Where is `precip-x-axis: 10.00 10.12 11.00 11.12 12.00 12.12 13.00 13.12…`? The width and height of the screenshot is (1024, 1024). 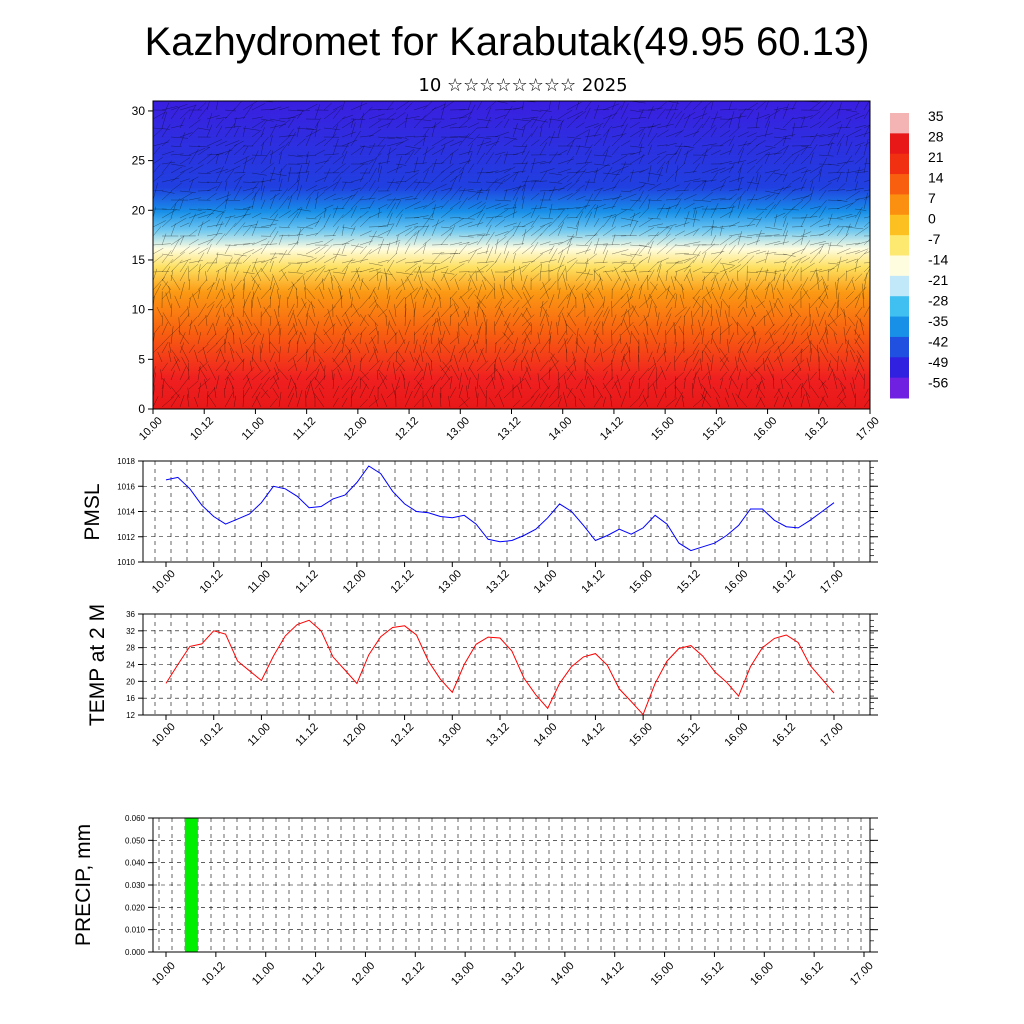
precip-x-axis: 10.00 10.12 11.00 11.12 12.00 12.12 13.00 13.12… is located at coordinates (513, 970).